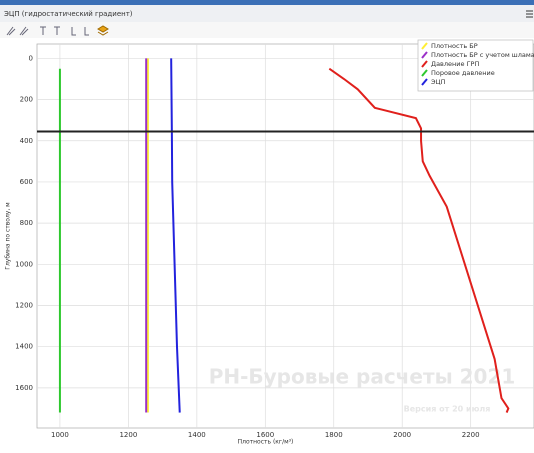  Describe the element at coordinates (454, 46) in the screenshot. I see `legend-label: Плотность БР` at that location.